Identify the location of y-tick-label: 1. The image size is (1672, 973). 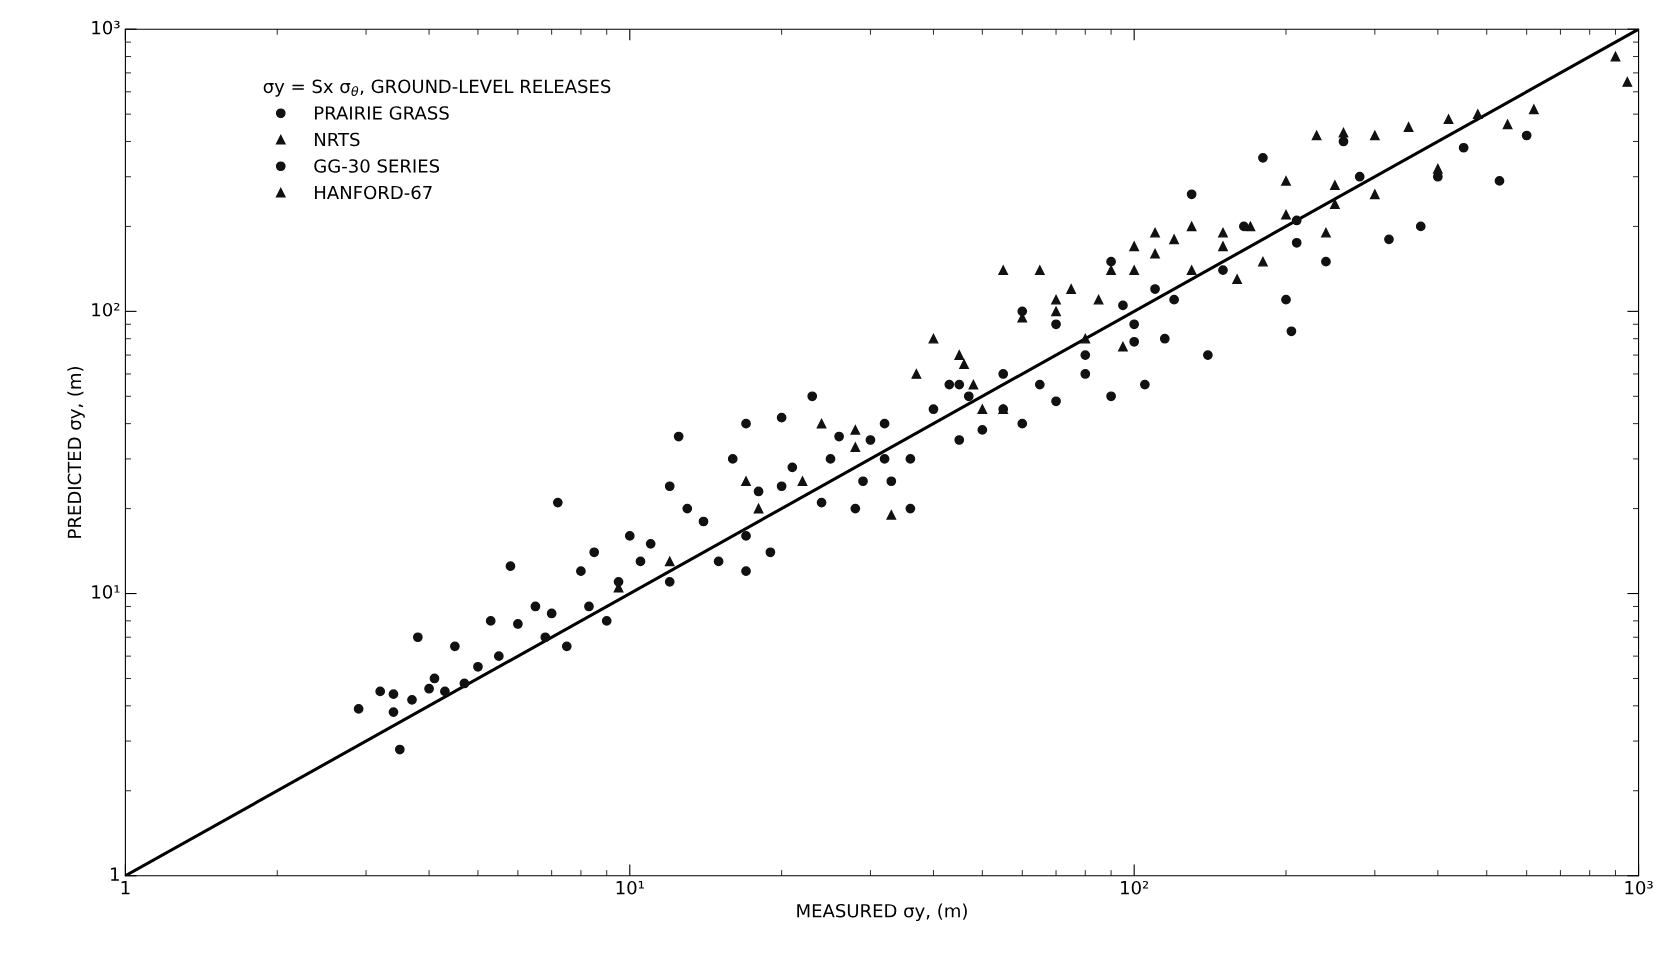
(115, 874).